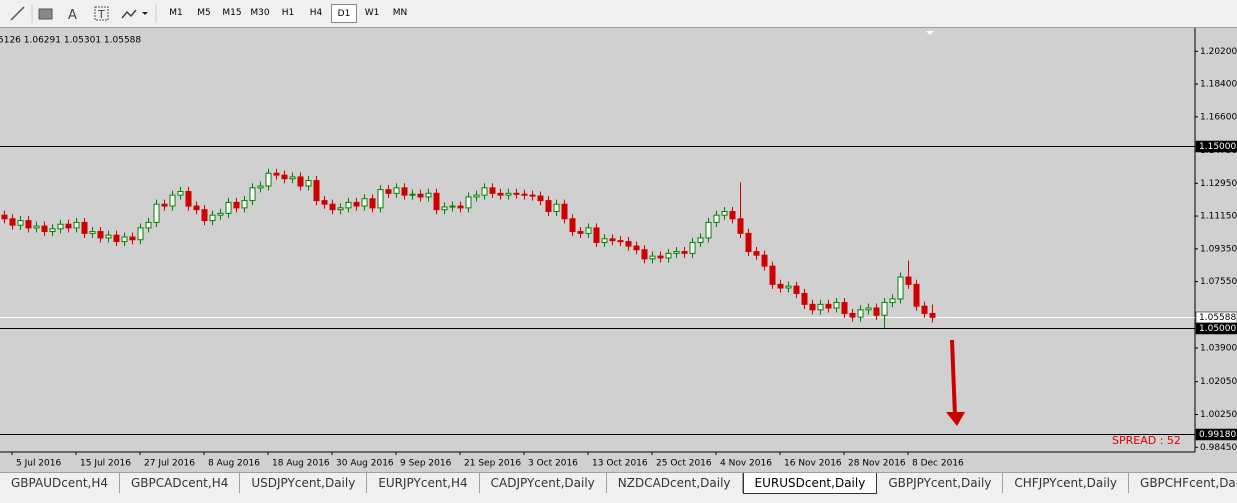 This screenshot has width=1237, height=503. I want to click on timeframe-button: M1, so click(176, 13).